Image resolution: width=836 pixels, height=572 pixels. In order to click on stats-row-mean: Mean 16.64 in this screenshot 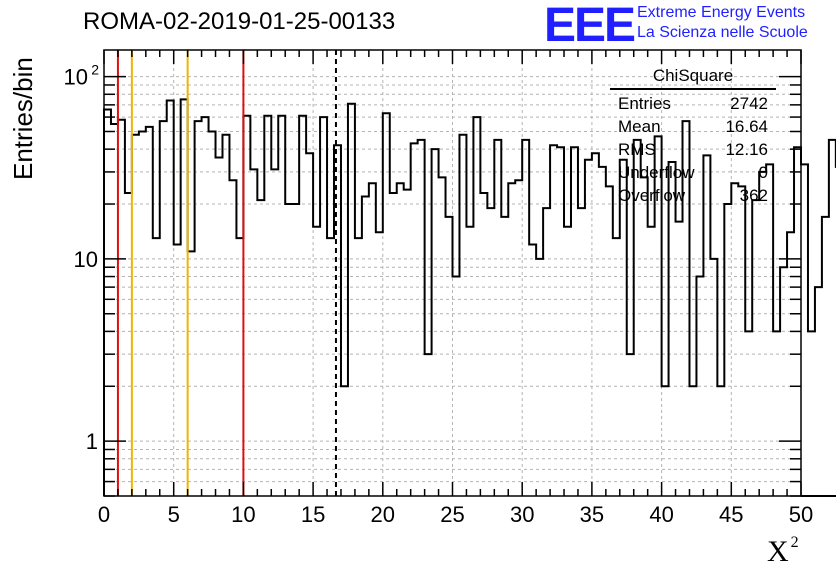, I will do `click(693, 126)`.